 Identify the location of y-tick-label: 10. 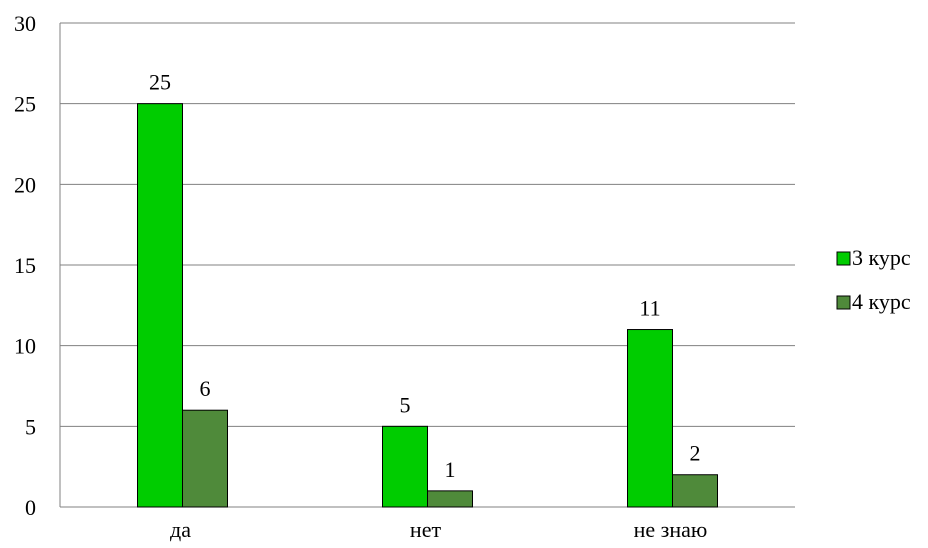
(25, 346).